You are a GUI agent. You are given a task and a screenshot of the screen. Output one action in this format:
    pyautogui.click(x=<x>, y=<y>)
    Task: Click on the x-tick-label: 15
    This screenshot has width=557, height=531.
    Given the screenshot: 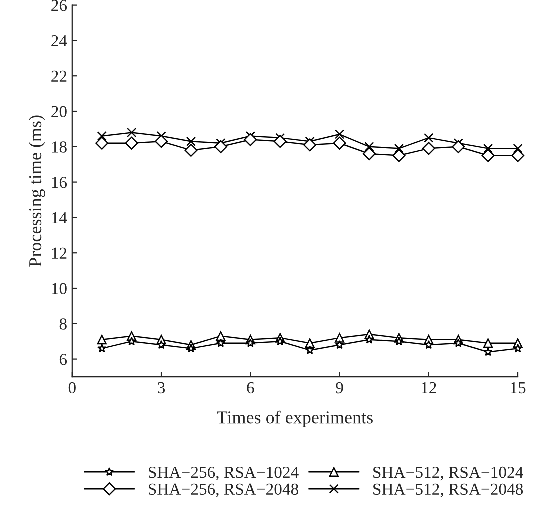 What is the action you would take?
    pyautogui.click(x=518, y=388)
    